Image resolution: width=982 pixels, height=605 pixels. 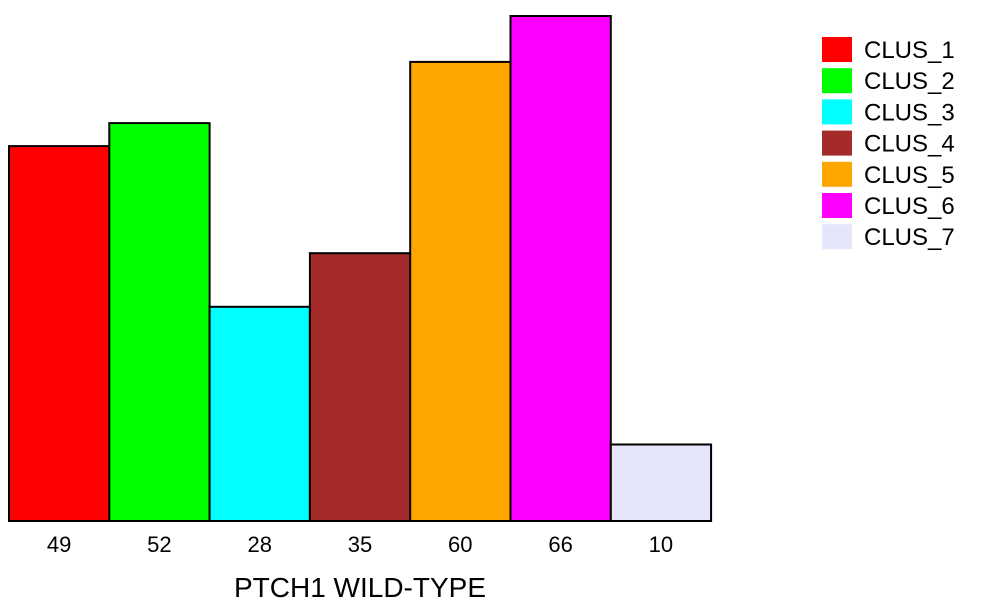 What do you see at coordinates (909, 206) in the screenshot?
I see `legend-label: CLUS_6` at bounding box center [909, 206].